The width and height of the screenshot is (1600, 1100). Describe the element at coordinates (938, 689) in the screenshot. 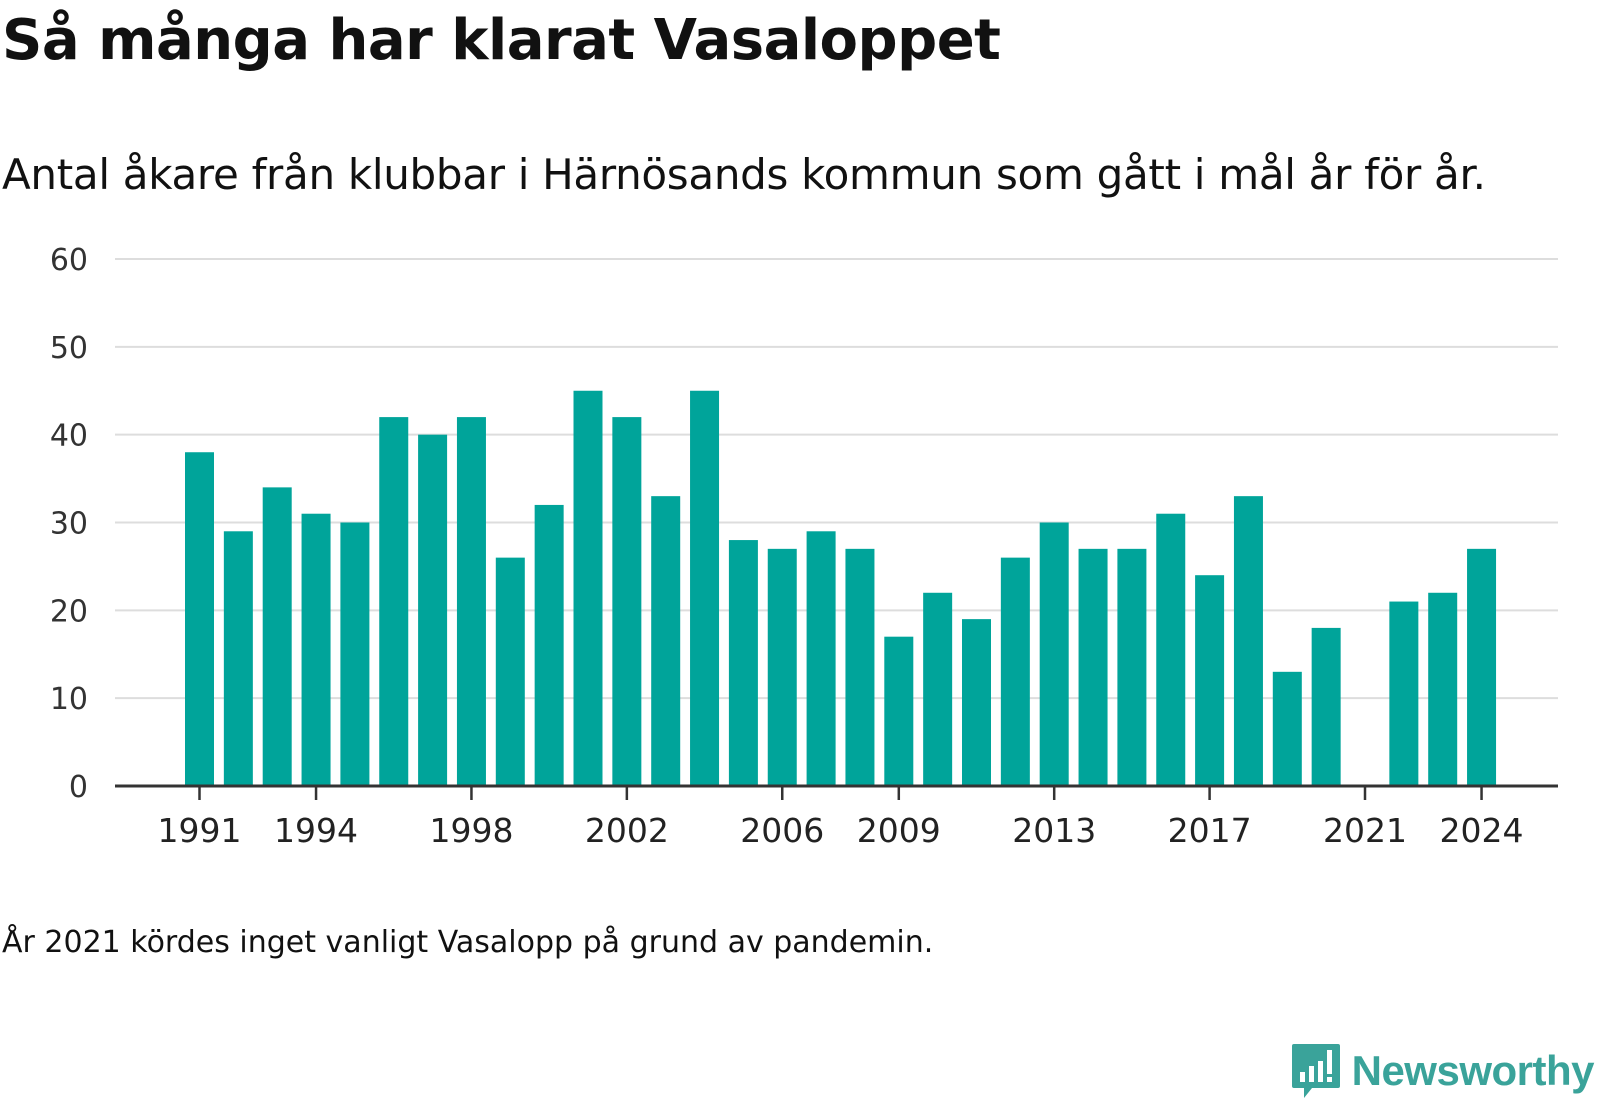

I see `bar-2010` at that location.